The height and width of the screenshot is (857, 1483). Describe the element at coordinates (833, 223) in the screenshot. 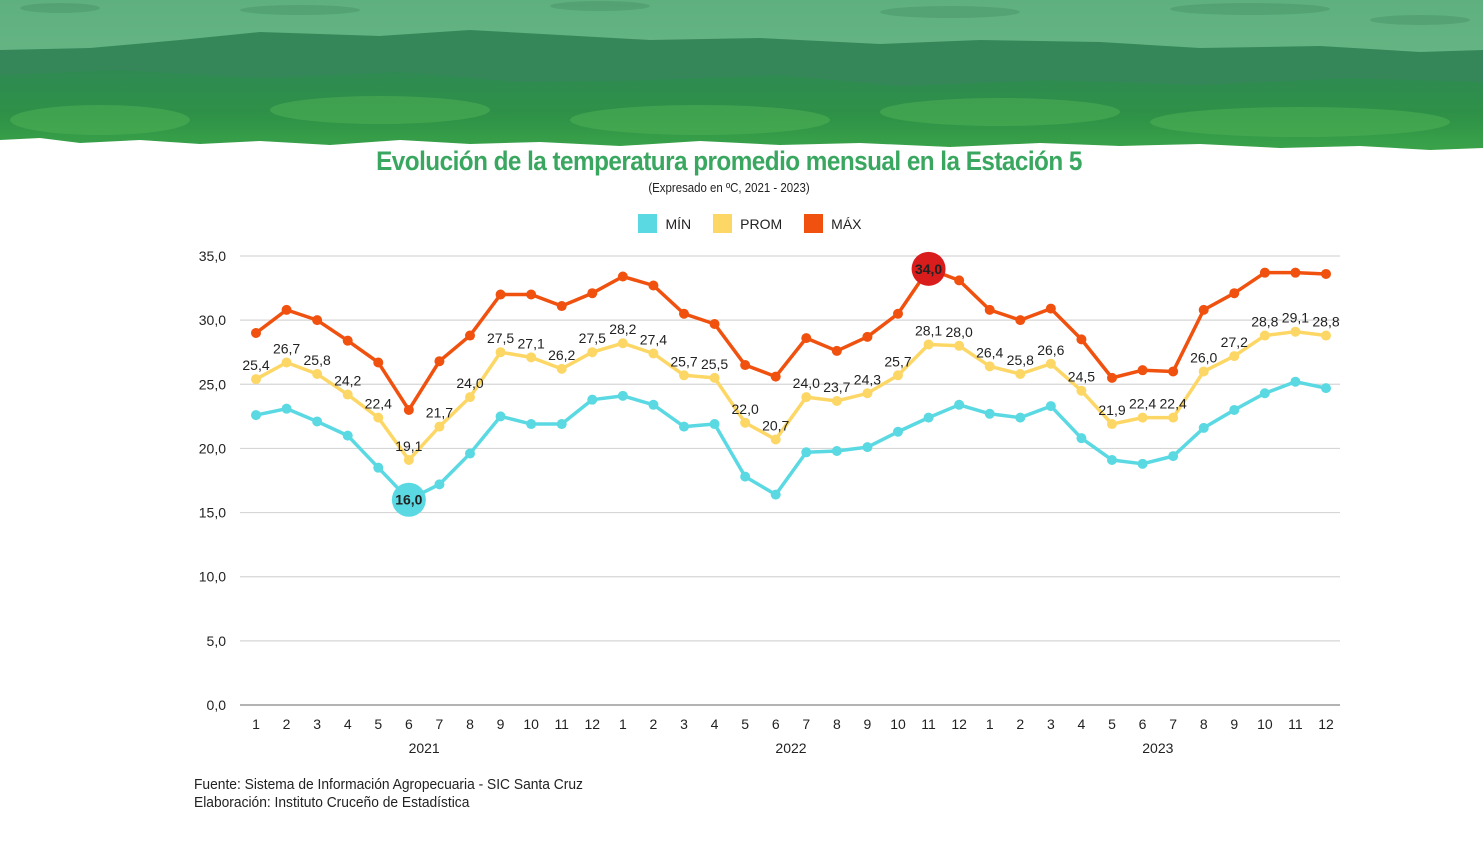

I see `legend-item-max: MÁX` at that location.